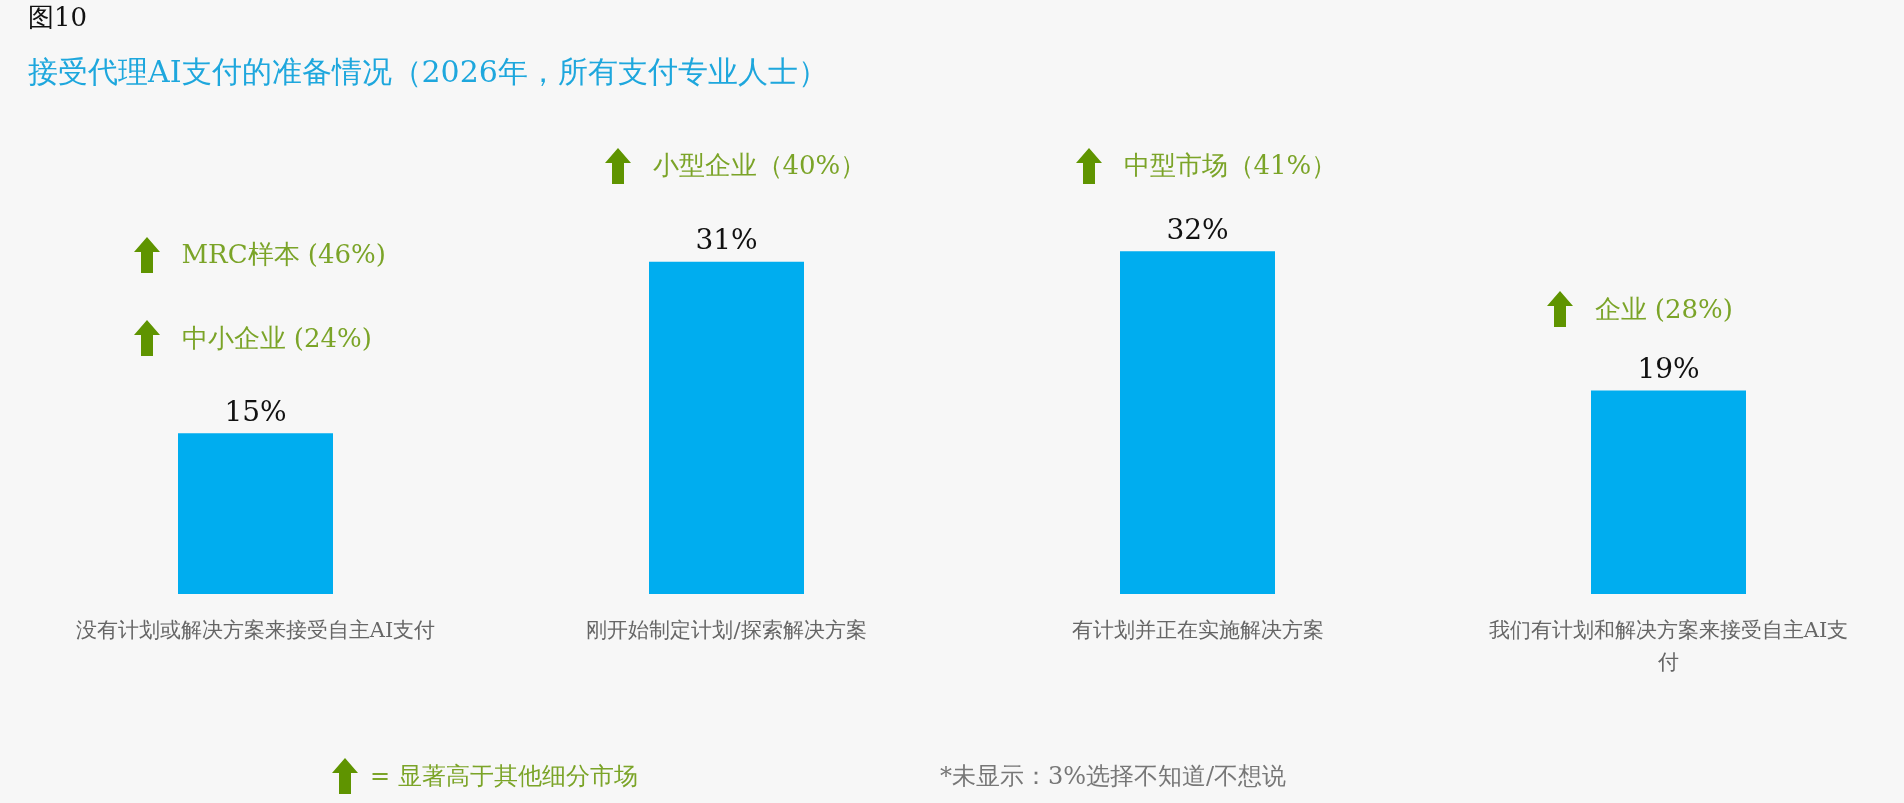 The height and width of the screenshot is (803, 1904). Describe the element at coordinates (759, 166) in the screenshot. I see `text: 小型企业（40%）` at that location.